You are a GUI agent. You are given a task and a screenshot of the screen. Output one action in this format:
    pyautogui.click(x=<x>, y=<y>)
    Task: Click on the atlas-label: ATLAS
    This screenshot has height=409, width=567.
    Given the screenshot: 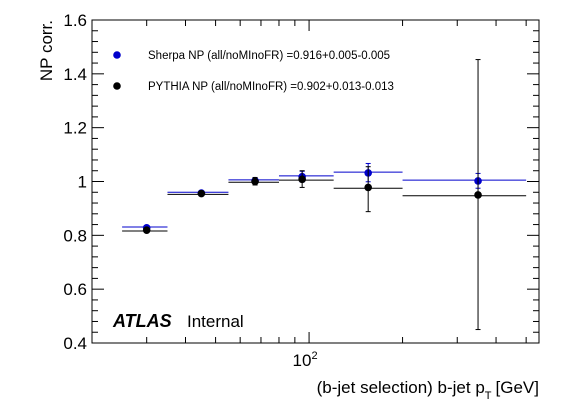 What is the action you would take?
    pyautogui.click(x=142, y=321)
    